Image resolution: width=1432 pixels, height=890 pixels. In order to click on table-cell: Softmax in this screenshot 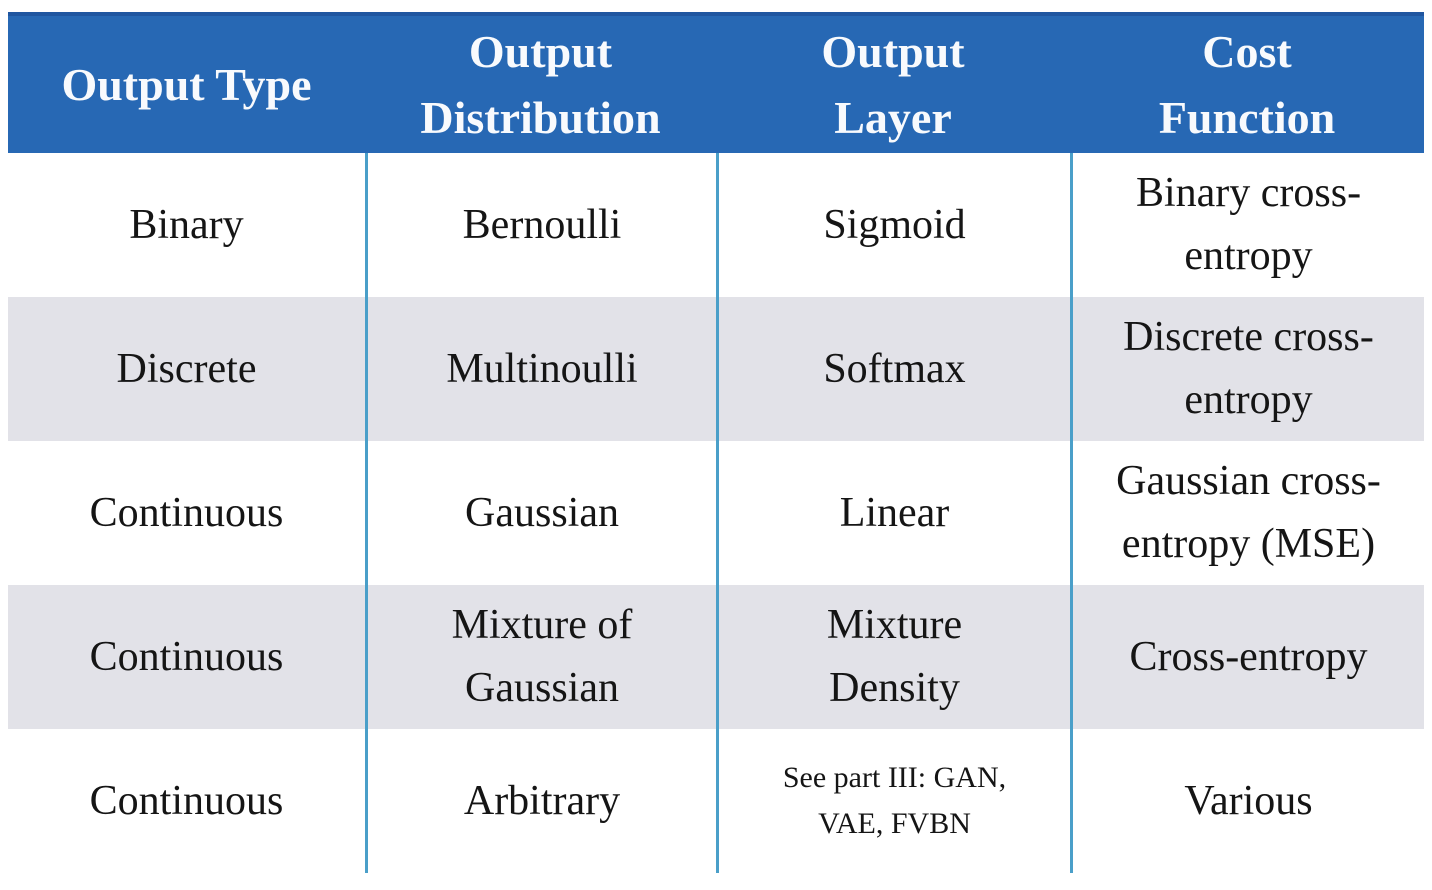, I will do `click(893, 369)`.